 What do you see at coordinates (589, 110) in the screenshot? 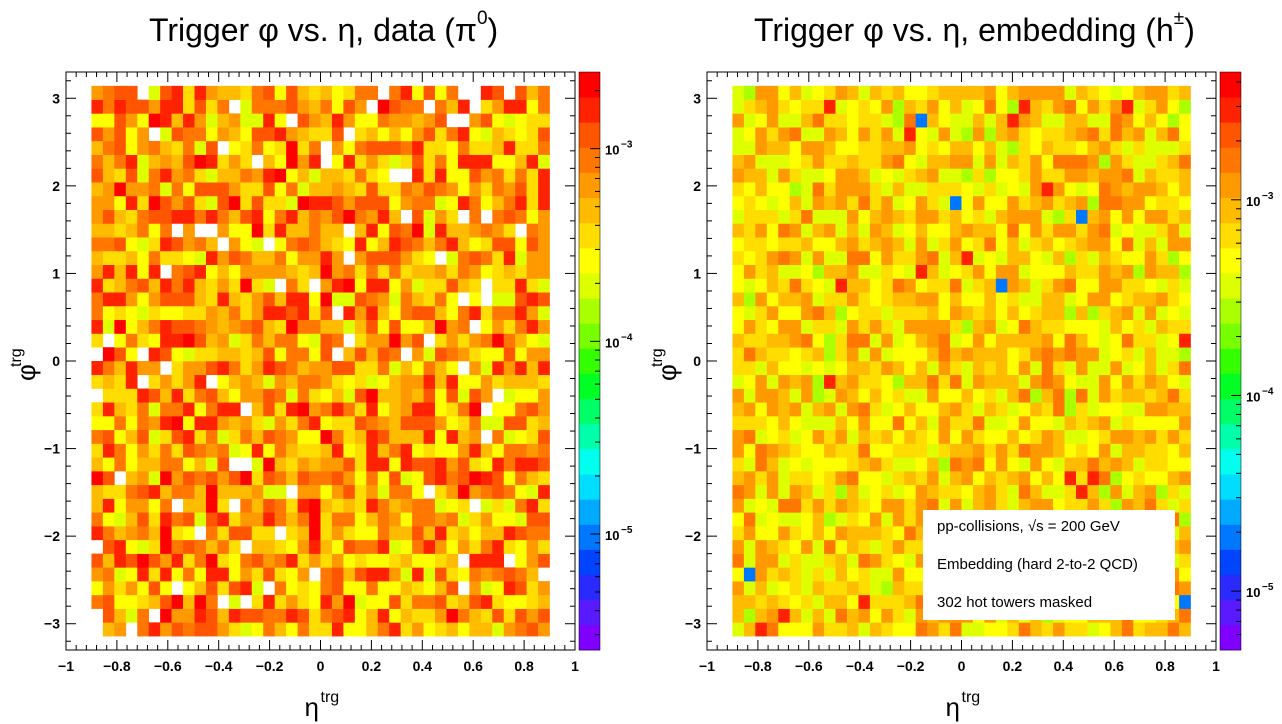
I see `color-scale-step` at bounding box center [589, 110].